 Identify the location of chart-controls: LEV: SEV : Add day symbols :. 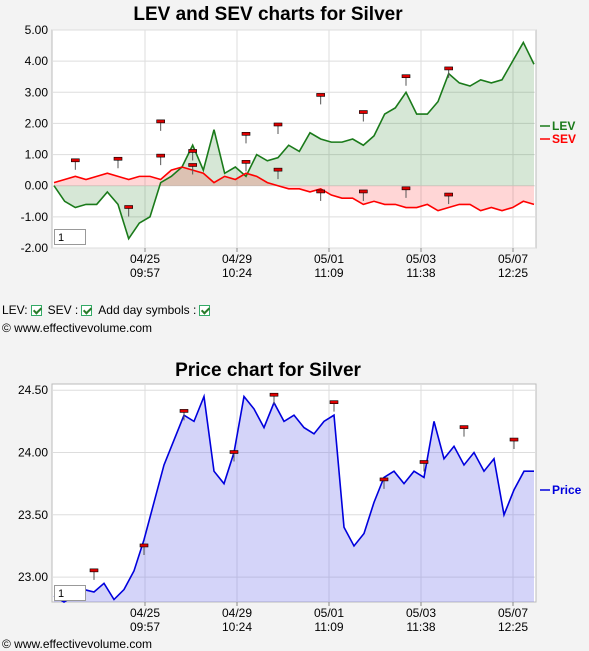
(107, 310).